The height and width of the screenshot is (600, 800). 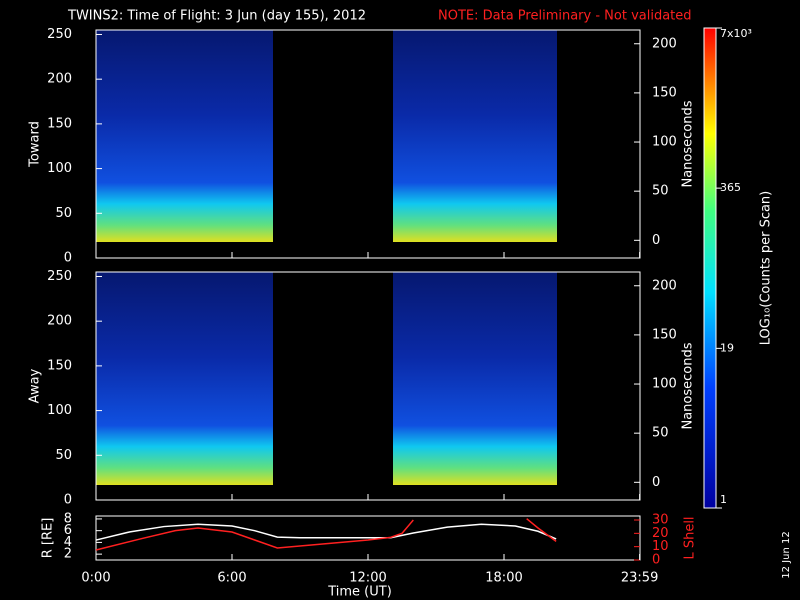 What do you see at coordinates (660, 546) in the screenshot?
I see `y2-tick-label: 10` at bounding box center [660, 546].